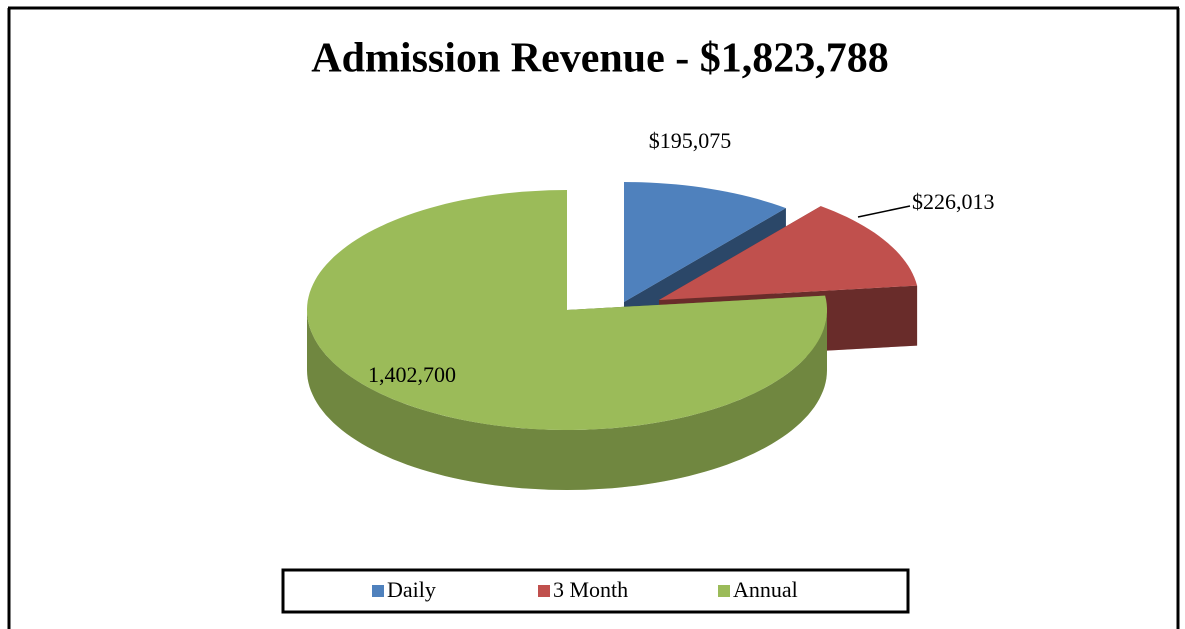 This screenshot has height=629, width=1185. I want to click on legend-label: 3 Month, so click(590, 589).